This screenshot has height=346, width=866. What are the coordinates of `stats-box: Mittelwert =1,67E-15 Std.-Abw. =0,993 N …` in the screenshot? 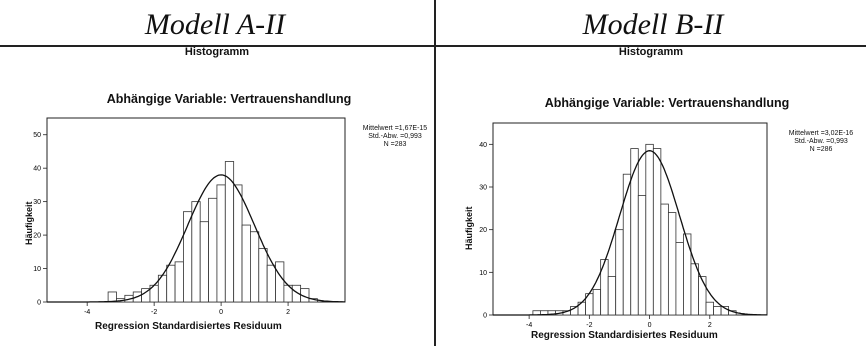 It's located at (395, 137).